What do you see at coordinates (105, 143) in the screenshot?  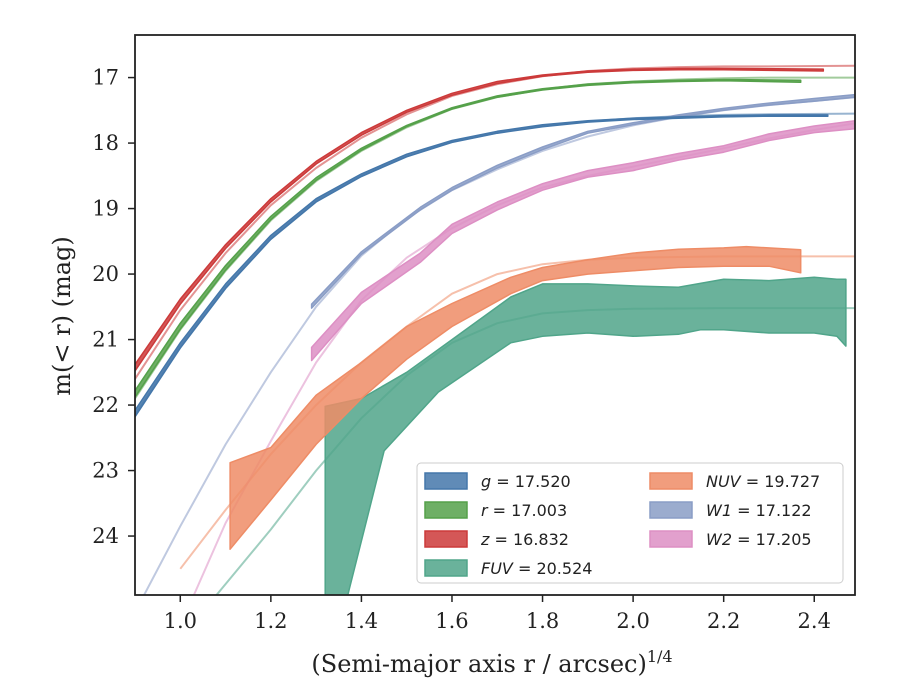 I see `y-tick-label: 18` at bounding box center [105, 143].